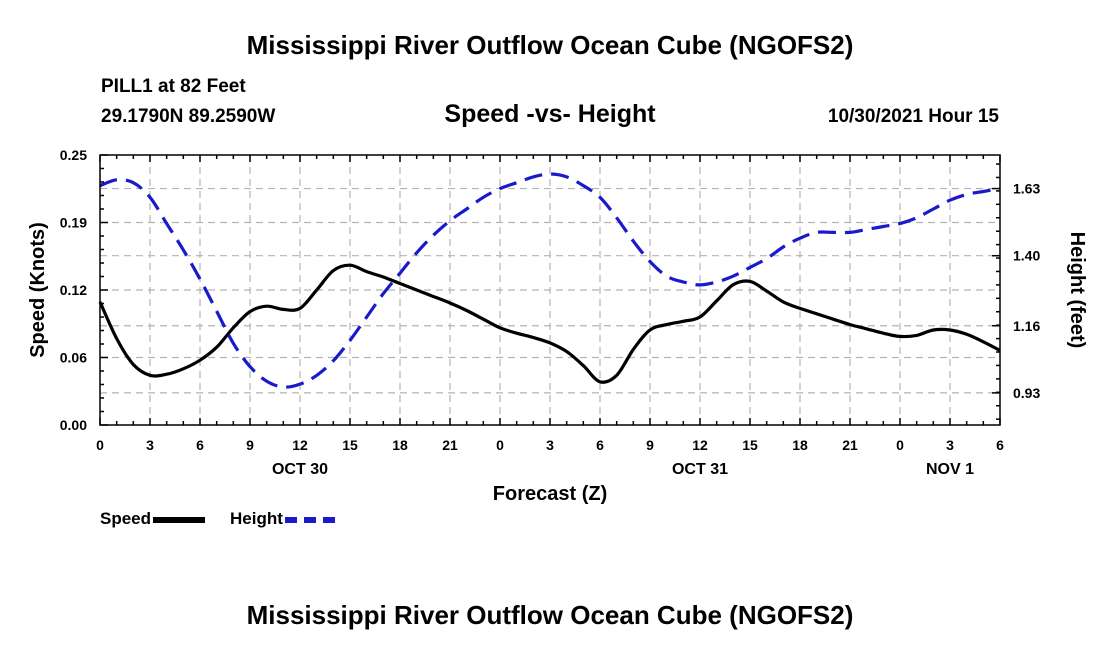  I want to click on y2-tick-label: 1.40, so click(1026, 256).